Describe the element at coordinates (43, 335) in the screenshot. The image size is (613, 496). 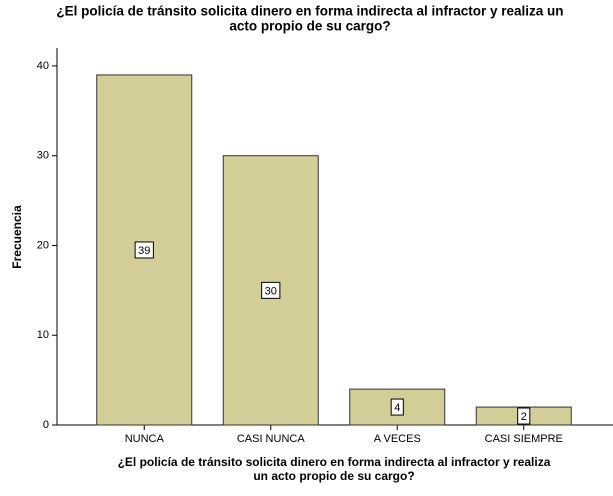
I see `y-tick-label: 10` at that location.